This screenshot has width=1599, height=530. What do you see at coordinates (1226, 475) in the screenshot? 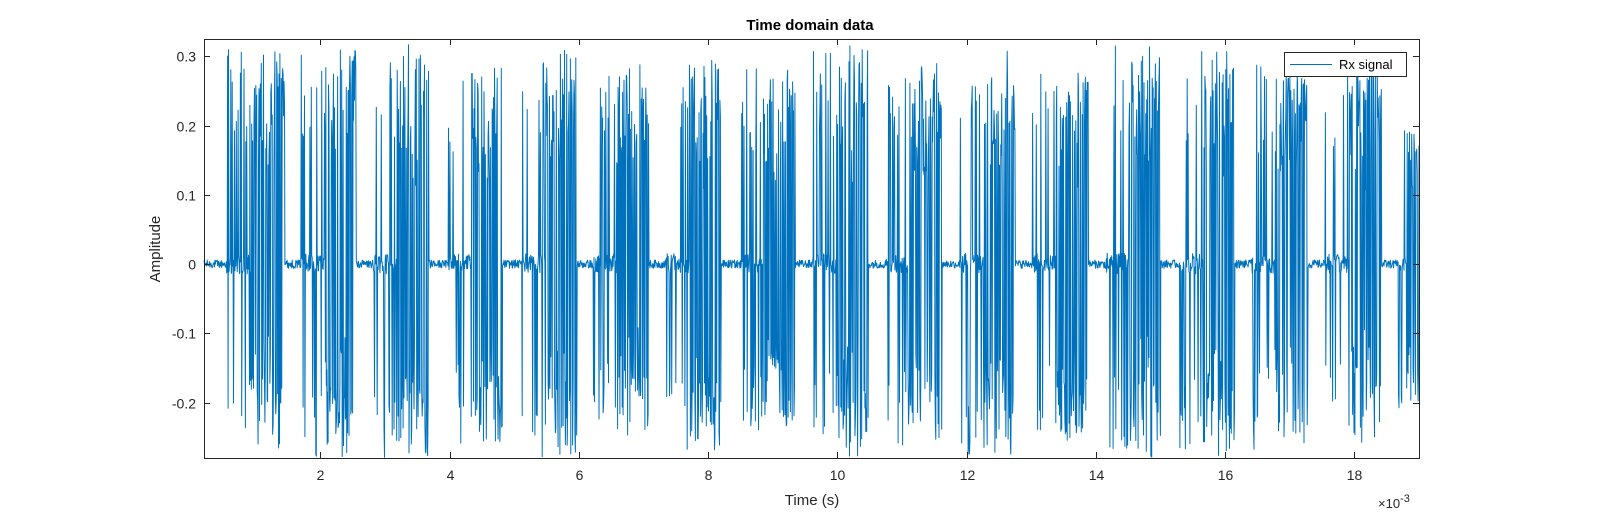
I see `x-tick-label-16: 16` at bounding box center [1226, 475].